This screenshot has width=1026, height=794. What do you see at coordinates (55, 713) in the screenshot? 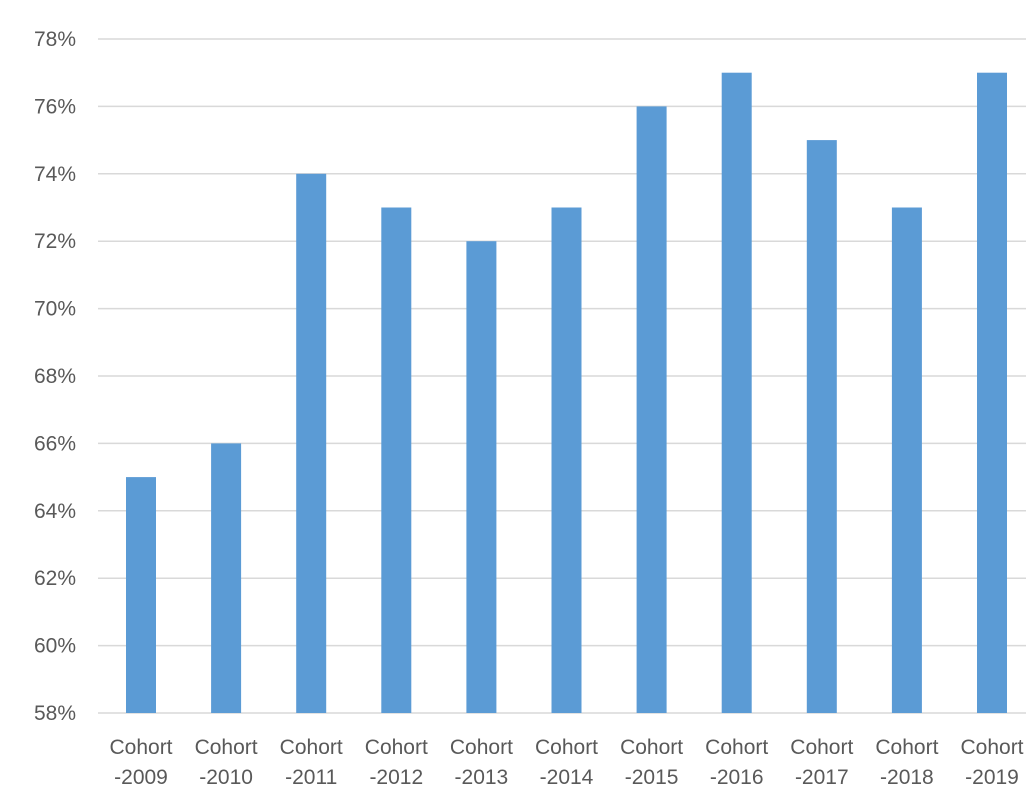
I see `y-tick-label: 58%` at bounding box center [55, 713].